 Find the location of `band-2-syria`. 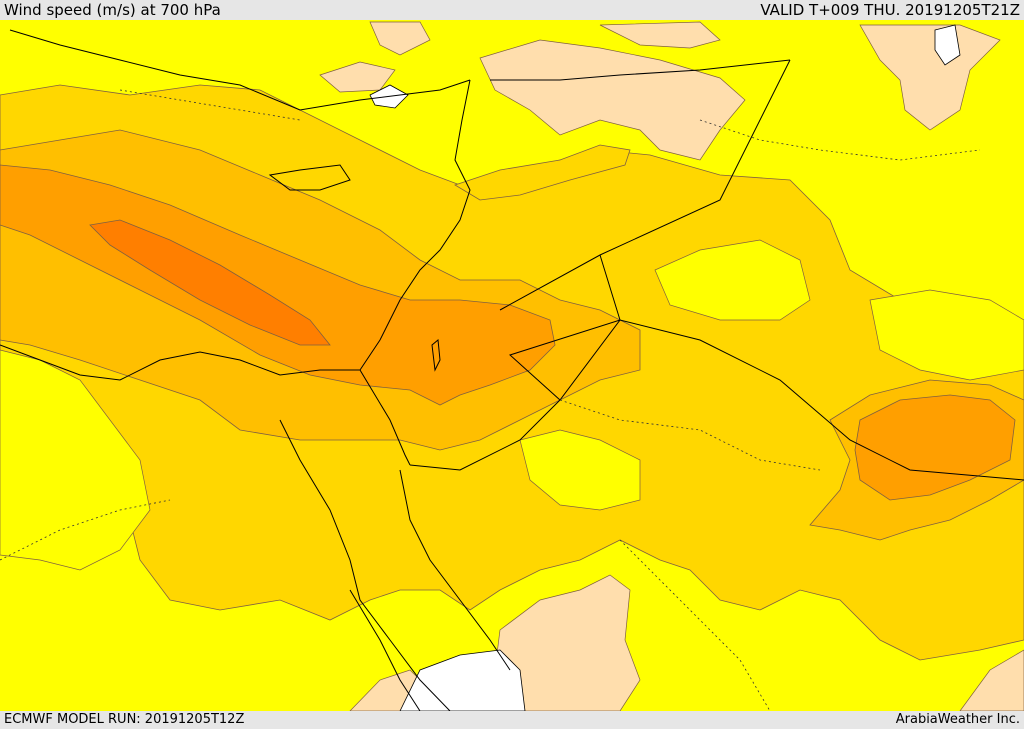

band-2-syria is located at coordinates (542, 172).